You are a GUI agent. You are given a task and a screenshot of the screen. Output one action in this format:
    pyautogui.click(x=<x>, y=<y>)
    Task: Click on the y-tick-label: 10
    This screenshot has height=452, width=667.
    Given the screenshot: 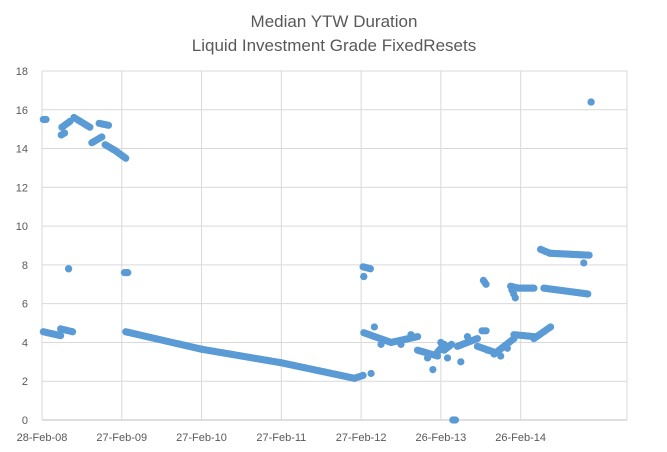 What is the action you would take?
    pyautogui.click(x=22, y=227)
    